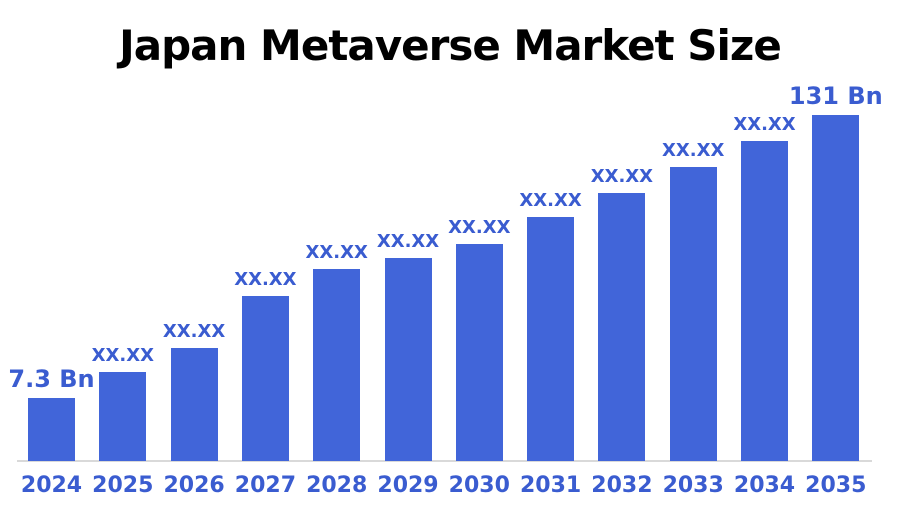 This screenshot has height=525, width=900. Describe the element at coordinates (622, 176) in the screenshot. I see `value-label-2032: XX.XX` at that location.